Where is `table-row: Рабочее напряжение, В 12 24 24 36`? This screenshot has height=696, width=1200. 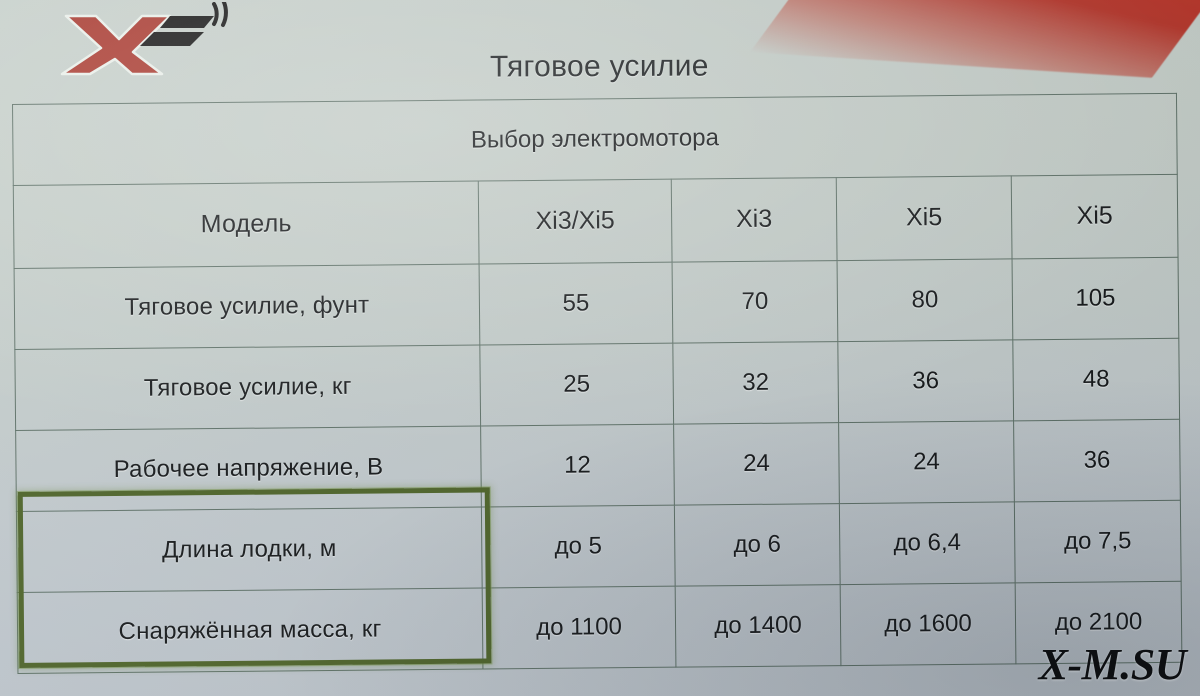 table-row: Рабочее напряжение, В 12 24 24 36 is located at coordinates (598, 465).